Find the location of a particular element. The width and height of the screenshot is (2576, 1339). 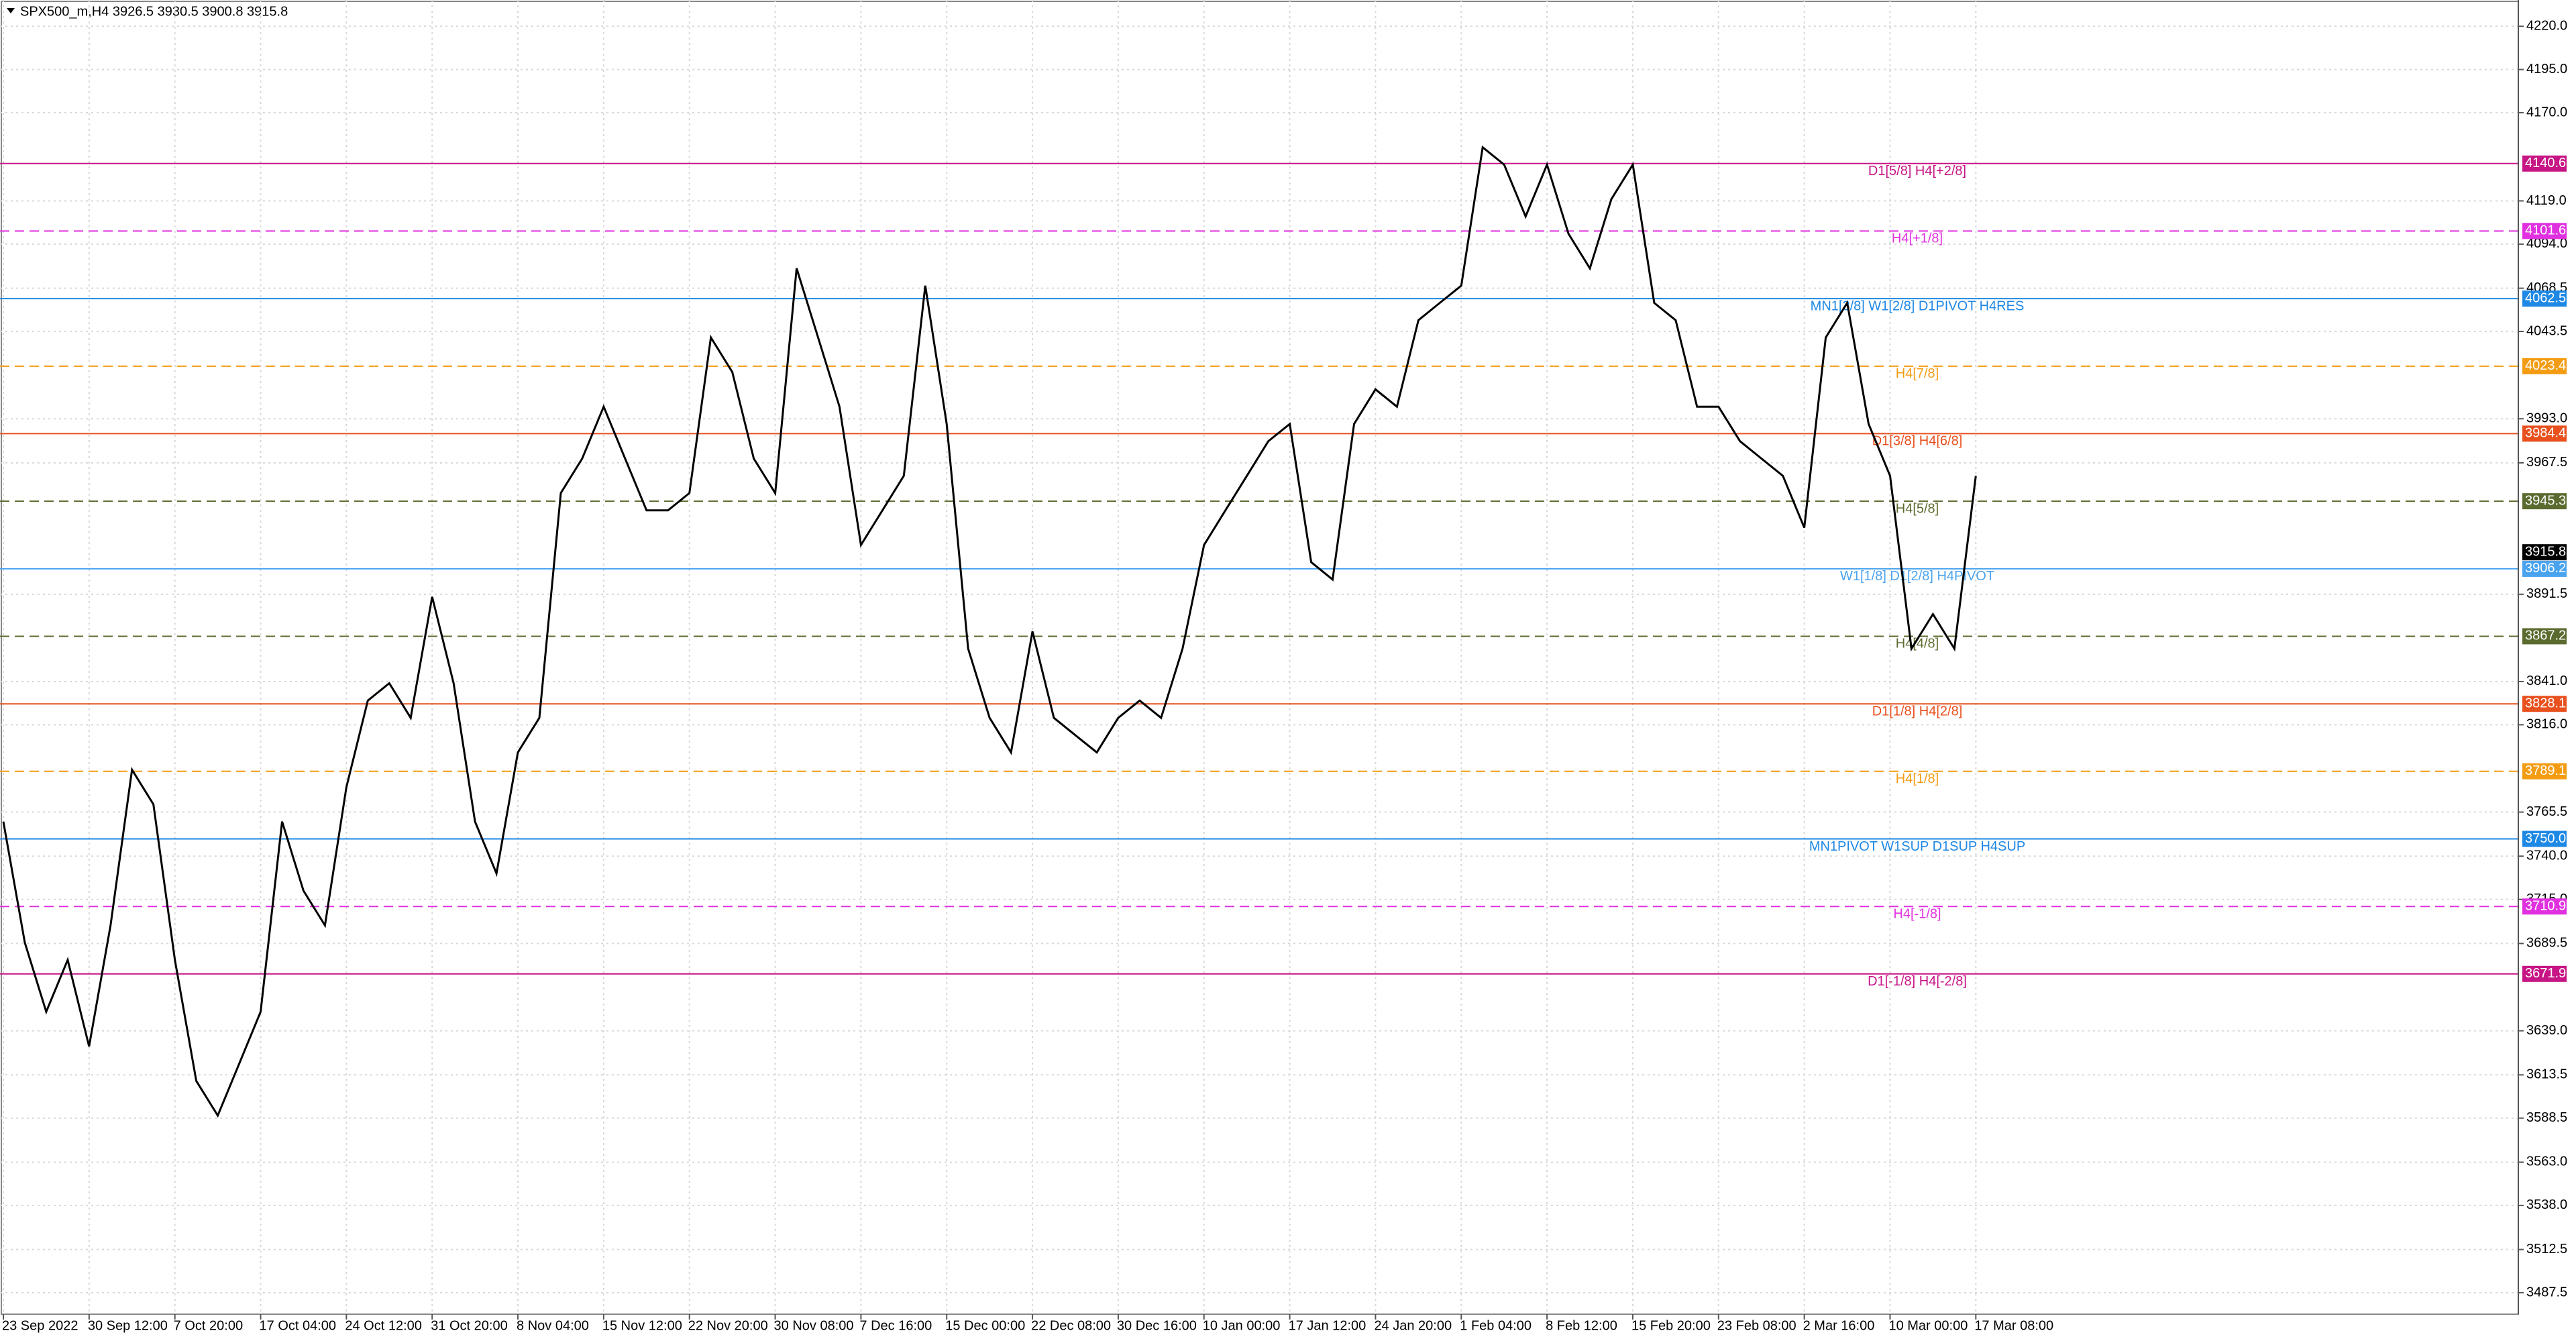

level-price: 3867.2 is located at coordinates (2545, 636).